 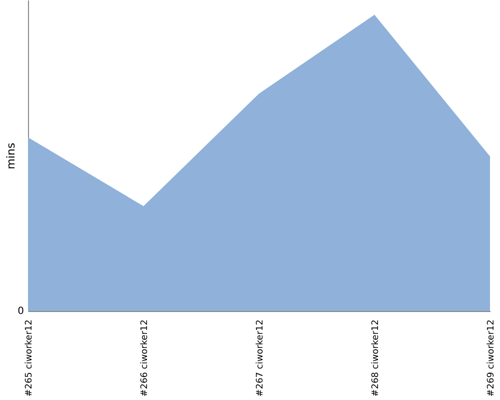 I want to click on x-tick-label: #267 ciworker12, so click(x=261, y=358).